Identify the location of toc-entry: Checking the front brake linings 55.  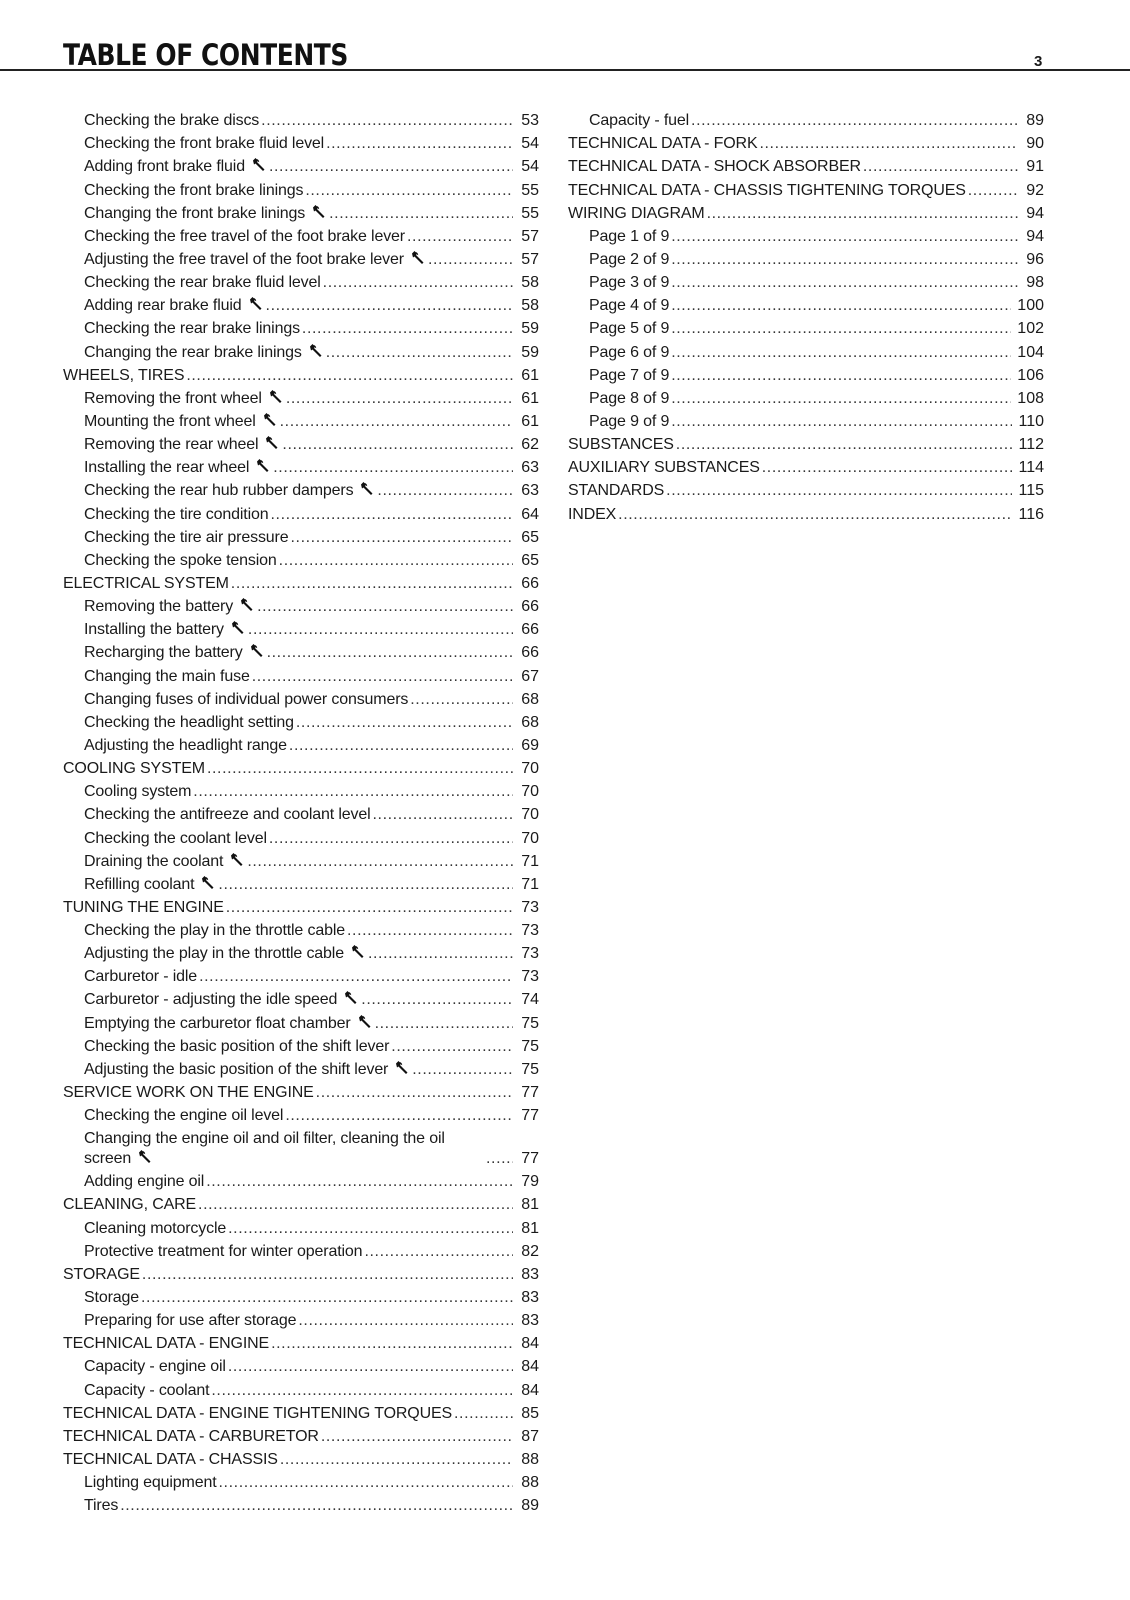
(301, 188).